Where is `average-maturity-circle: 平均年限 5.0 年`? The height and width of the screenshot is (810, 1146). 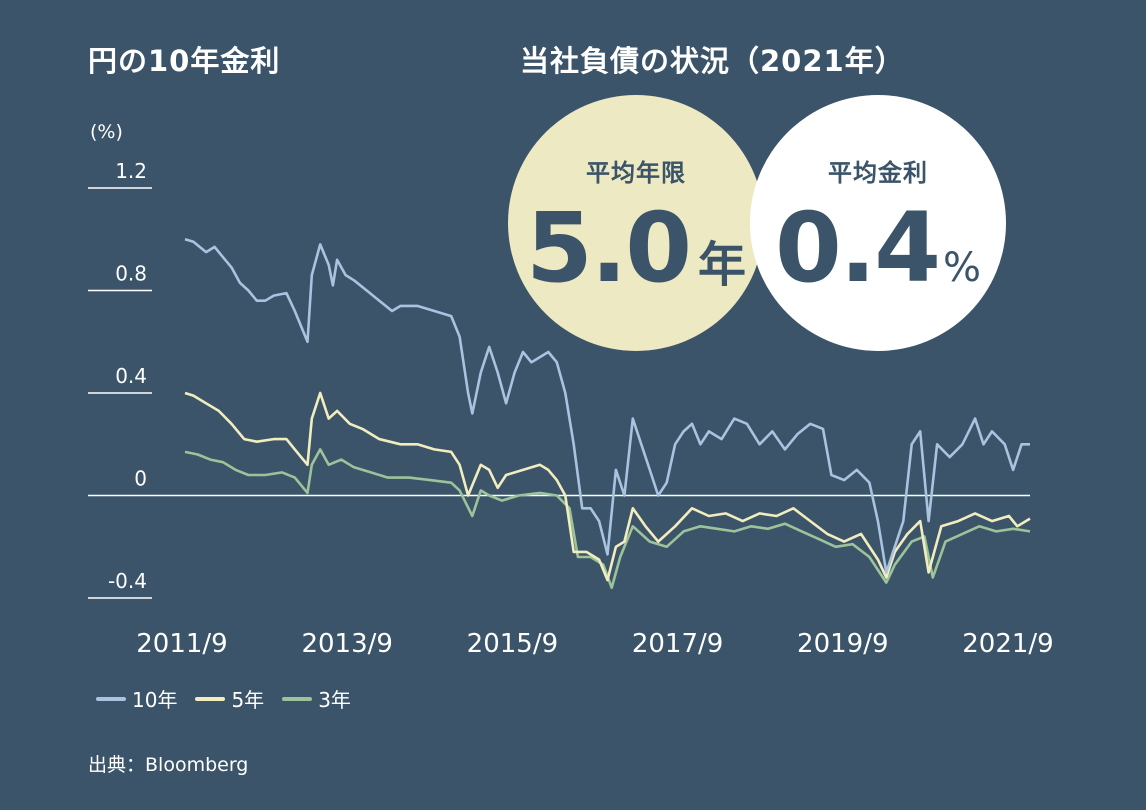 average-maturity-circle: 平均年限 5.0 年 is located at coordinates (636, 223).